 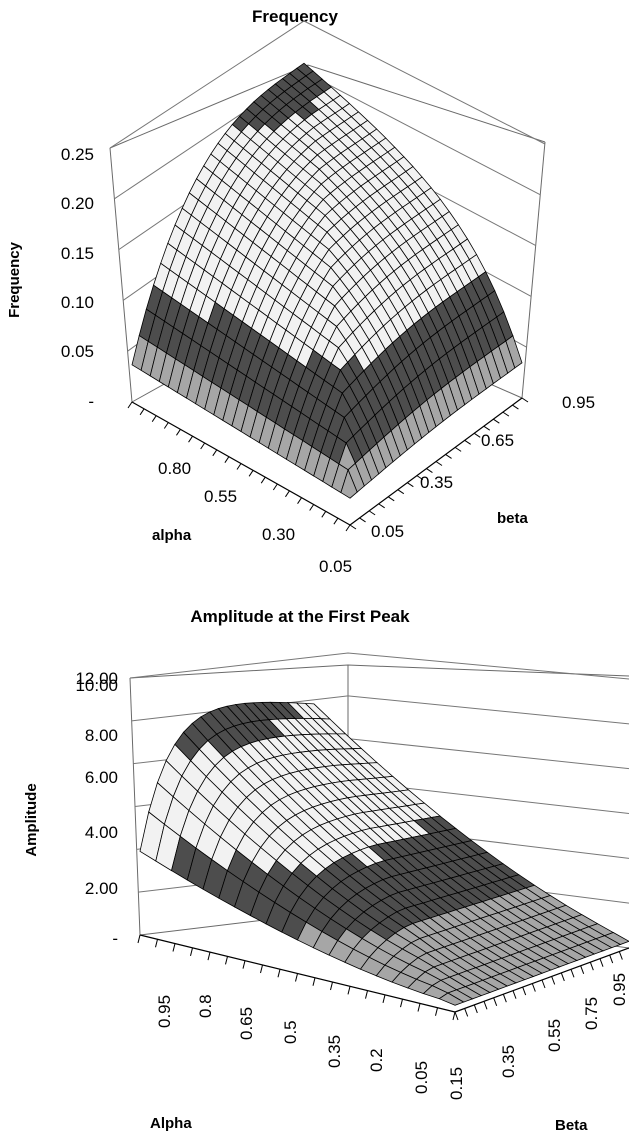 What do you see at coordinates (295, 16) in the screenshot?
I see `chart-title: Frequency` at bounding box center [295, 16].